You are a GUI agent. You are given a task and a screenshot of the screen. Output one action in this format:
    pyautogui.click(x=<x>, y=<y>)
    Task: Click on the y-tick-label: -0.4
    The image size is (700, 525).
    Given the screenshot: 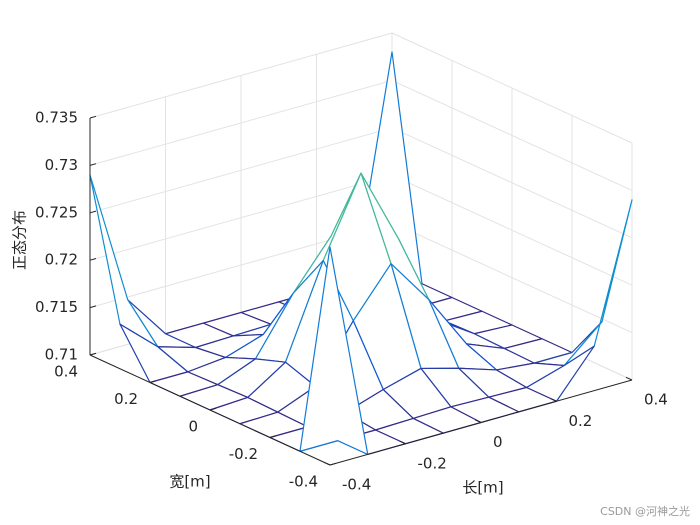 What is the action you would take?
    pyautogui.click(x=303, y=482)
    